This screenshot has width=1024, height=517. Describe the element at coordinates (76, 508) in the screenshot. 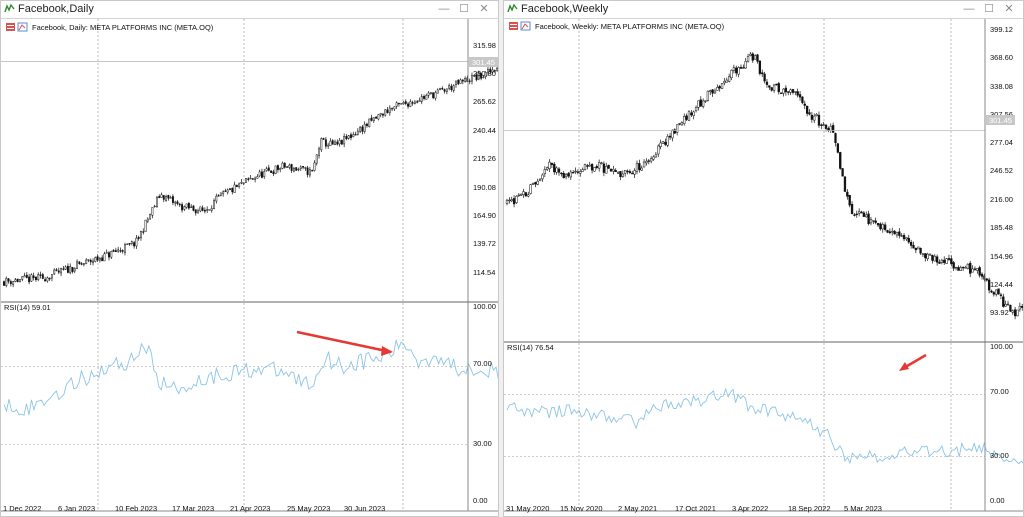

I see `daily-time-tick: 6 Jan 2023` at that location.